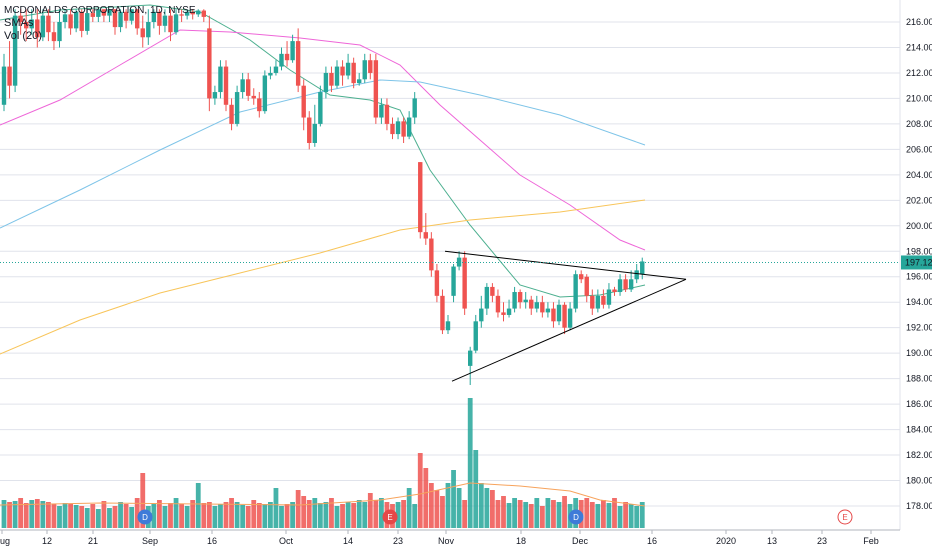 Image resolution: width=932 pixels, height=550 pixels. Describe the element at coordinates (919, 302) in the screenshot. I see `price-tick-label: 194.00` at that location.